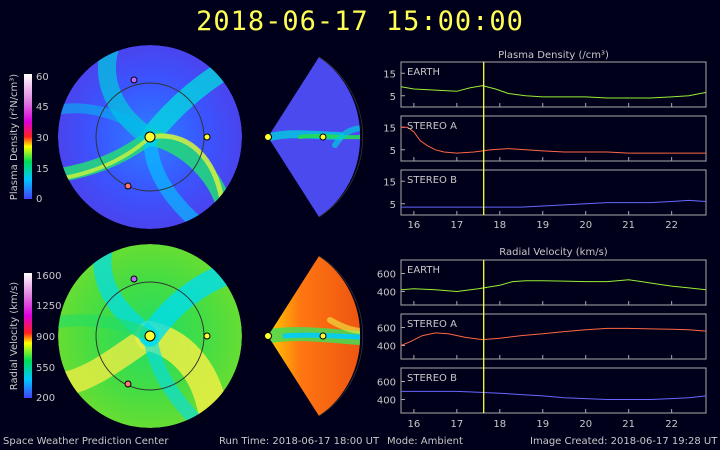 The image size is (720, 450). What do you see at coordinates (45, 337) in the screenshot?
I see `velocity-tick-900: 900` at bounding box center [45, 337].